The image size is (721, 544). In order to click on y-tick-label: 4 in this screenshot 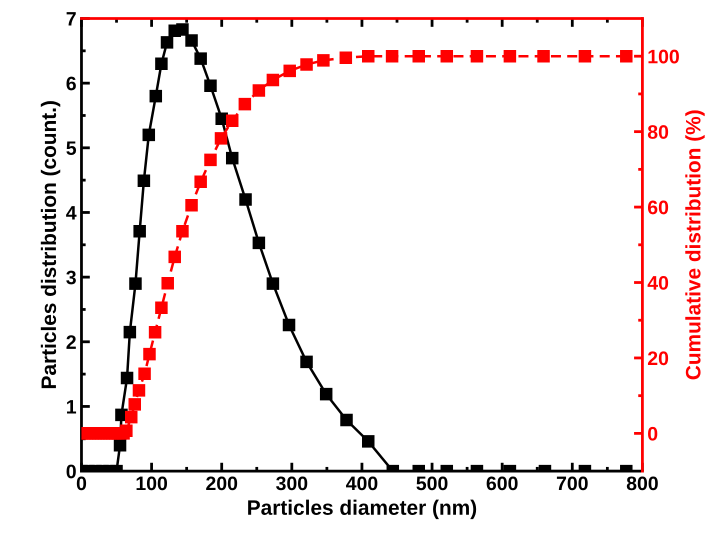, I will do `click(71, 213)`.